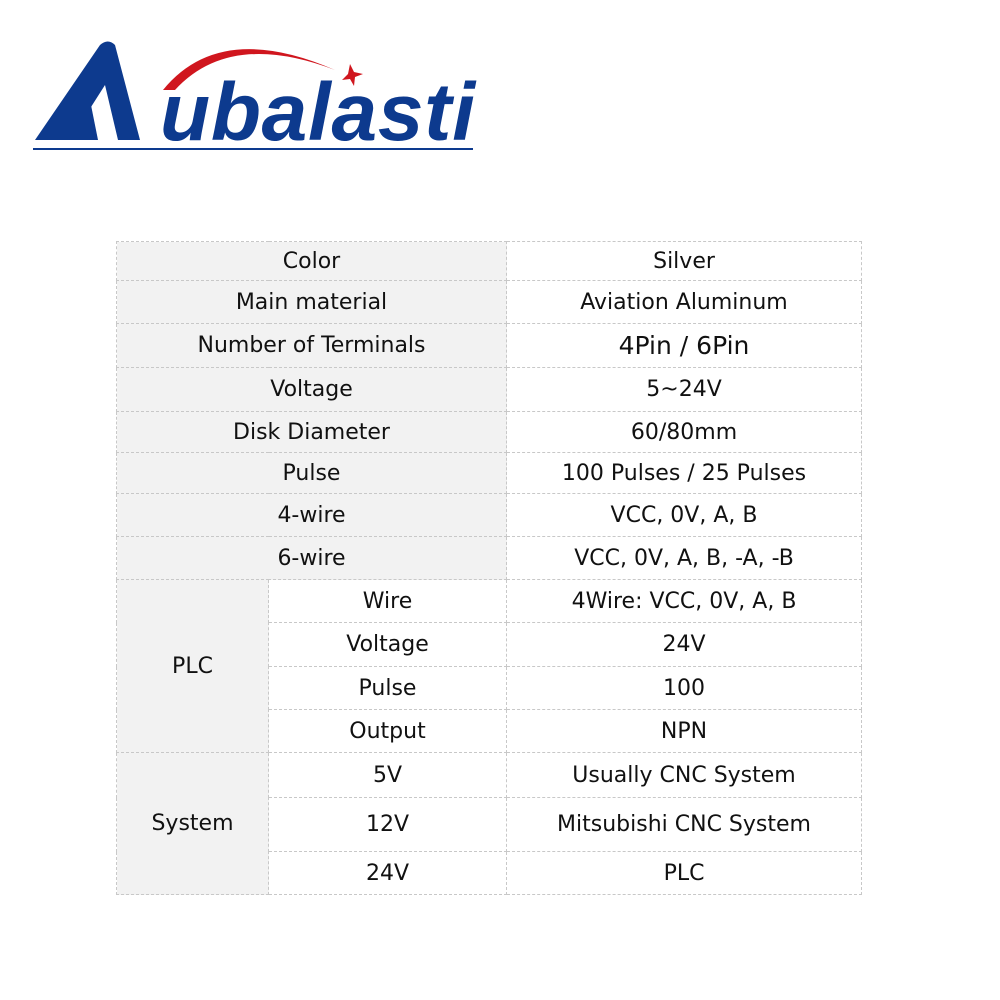 The height and width of the screenshot is (1000, 1000). Describe the element at coordinates (387, 775) in the screenshot. I see `spec-label: 5V` at that location.